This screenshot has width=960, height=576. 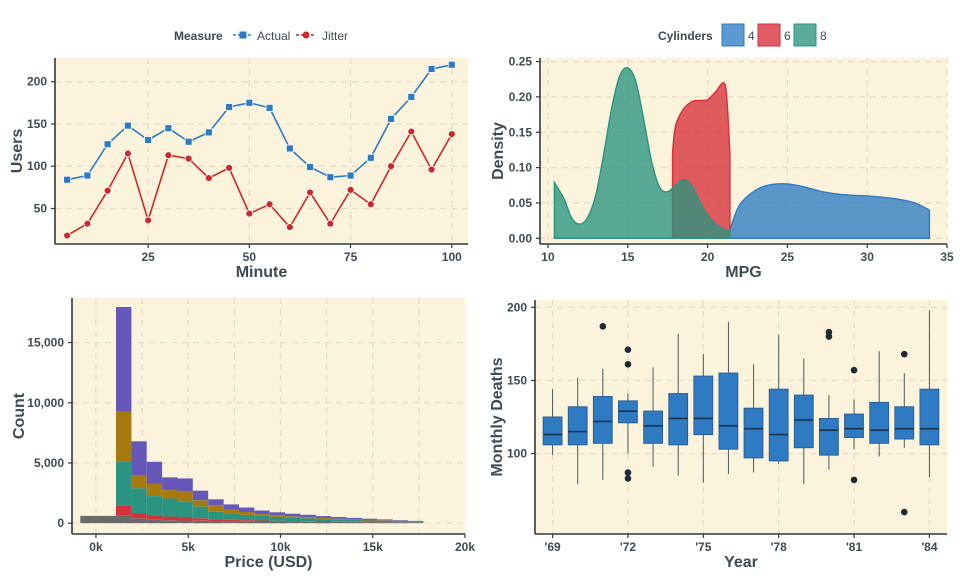 I want to click on x-tick-label: 15, so click(x=628, y=257).